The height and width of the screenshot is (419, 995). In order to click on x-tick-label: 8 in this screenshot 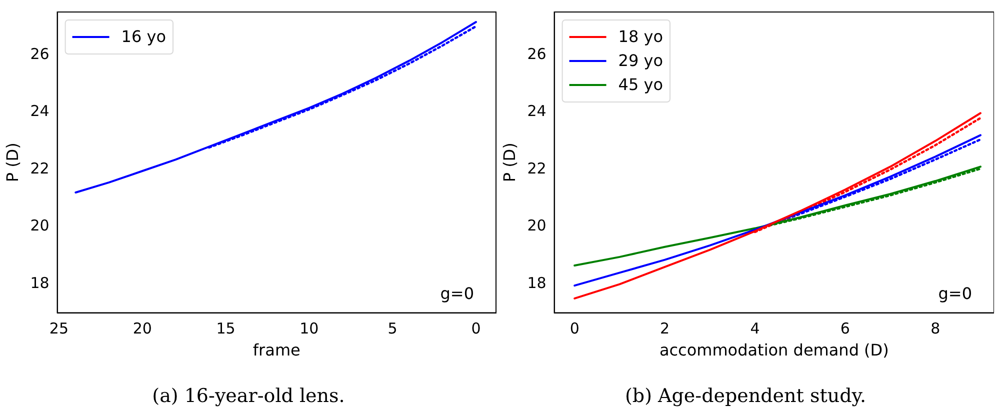, I will do `click(935, 329)`.